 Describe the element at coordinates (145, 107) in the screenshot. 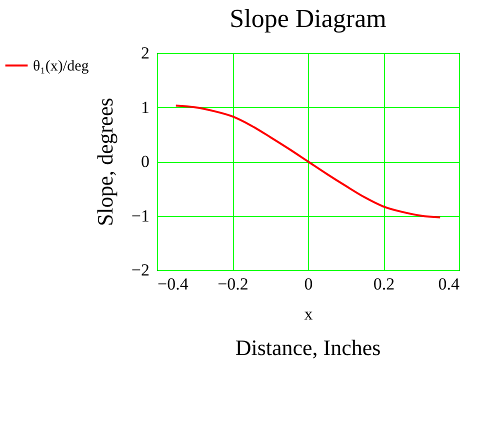

I see `y-tick-label: 1` at that location.